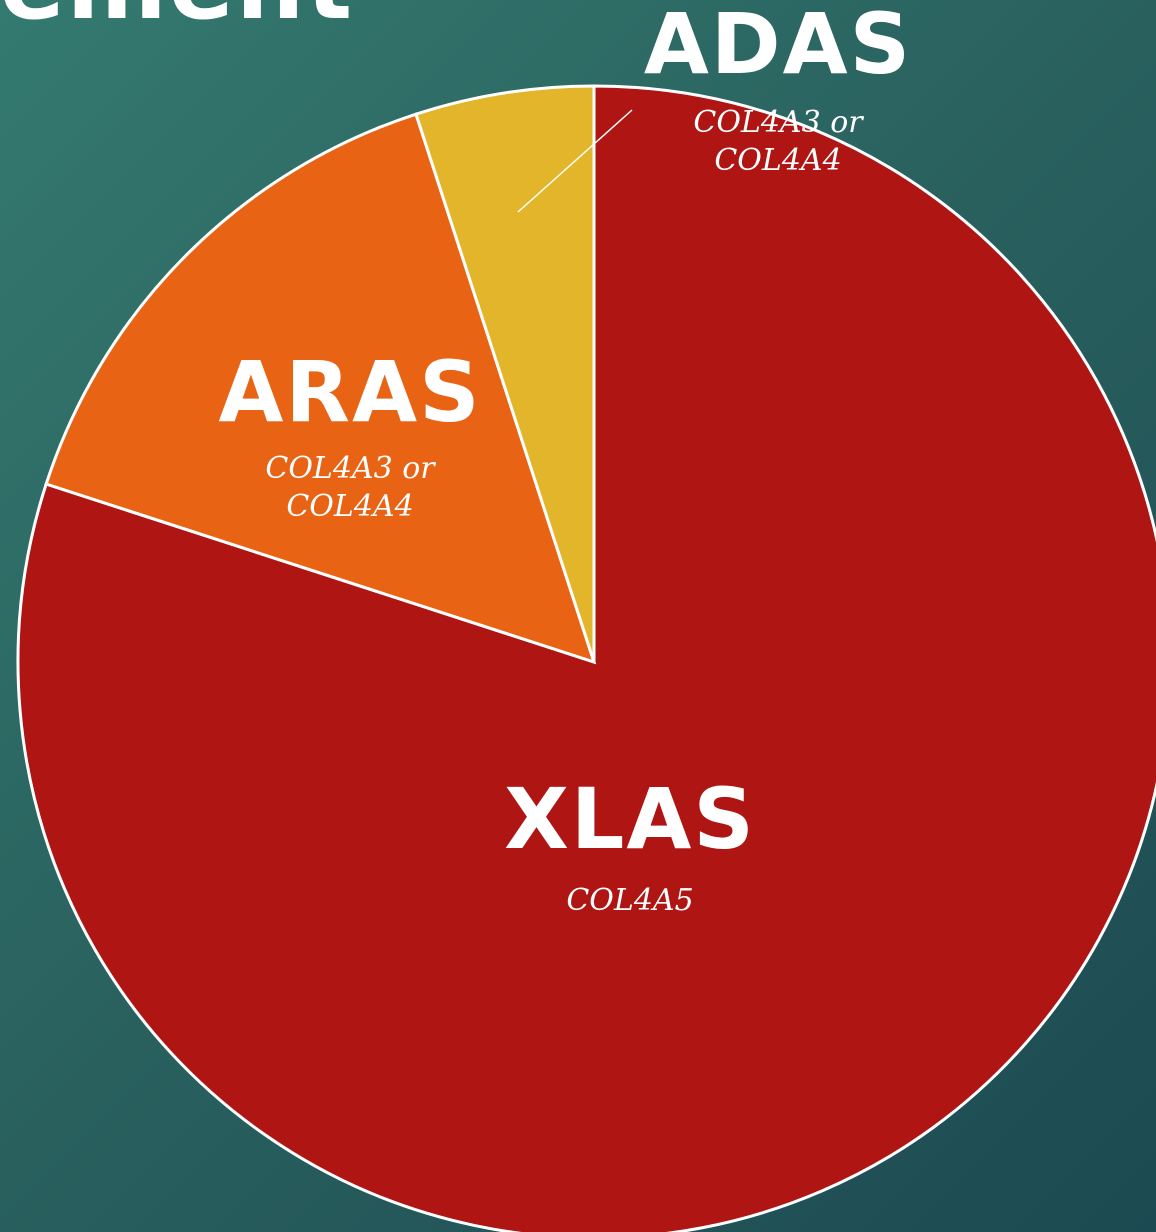 This screenshot has width=1156, height=1232. I want to click on slice-label: XLAS, so click(630, 819).